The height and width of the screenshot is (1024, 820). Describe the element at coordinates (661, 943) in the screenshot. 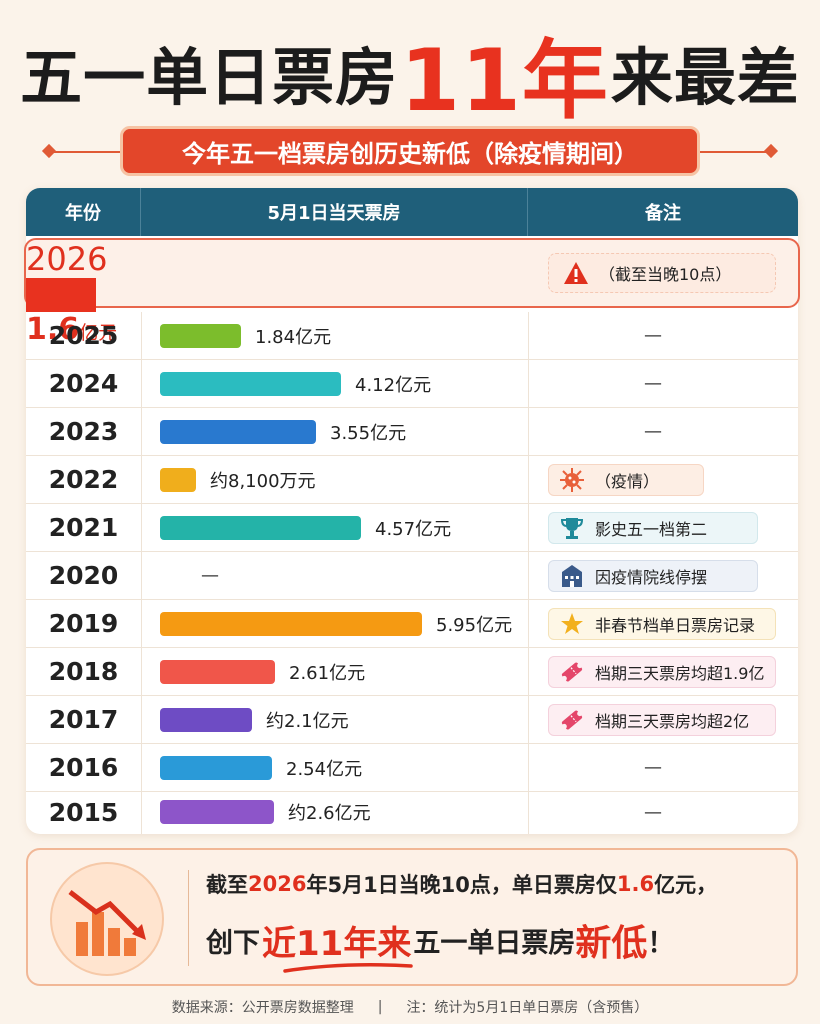

I see `summary-text: ！` at that location.